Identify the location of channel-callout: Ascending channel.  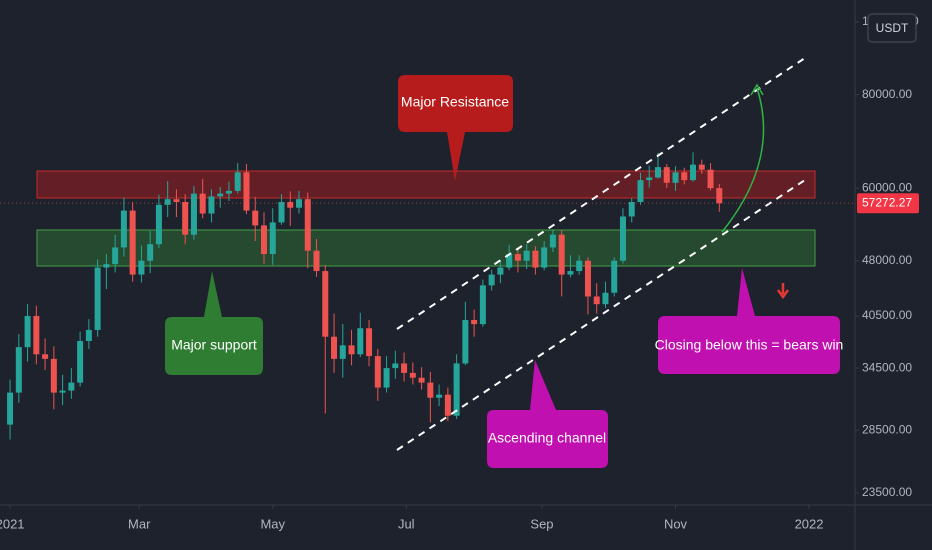
(547, 414).